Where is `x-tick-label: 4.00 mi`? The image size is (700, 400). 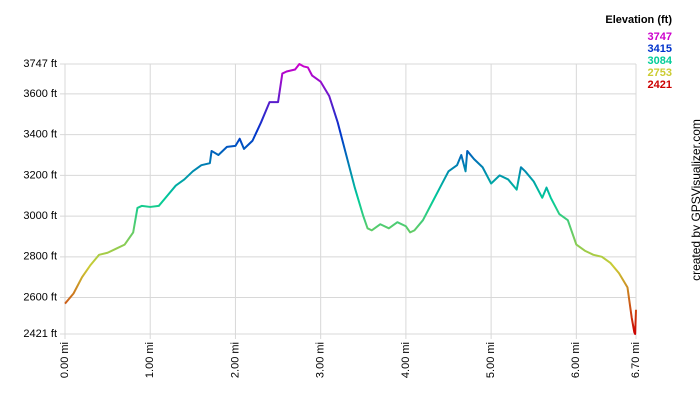 x-tick-label: 4.00 mi is located at coordinates (406, 360).